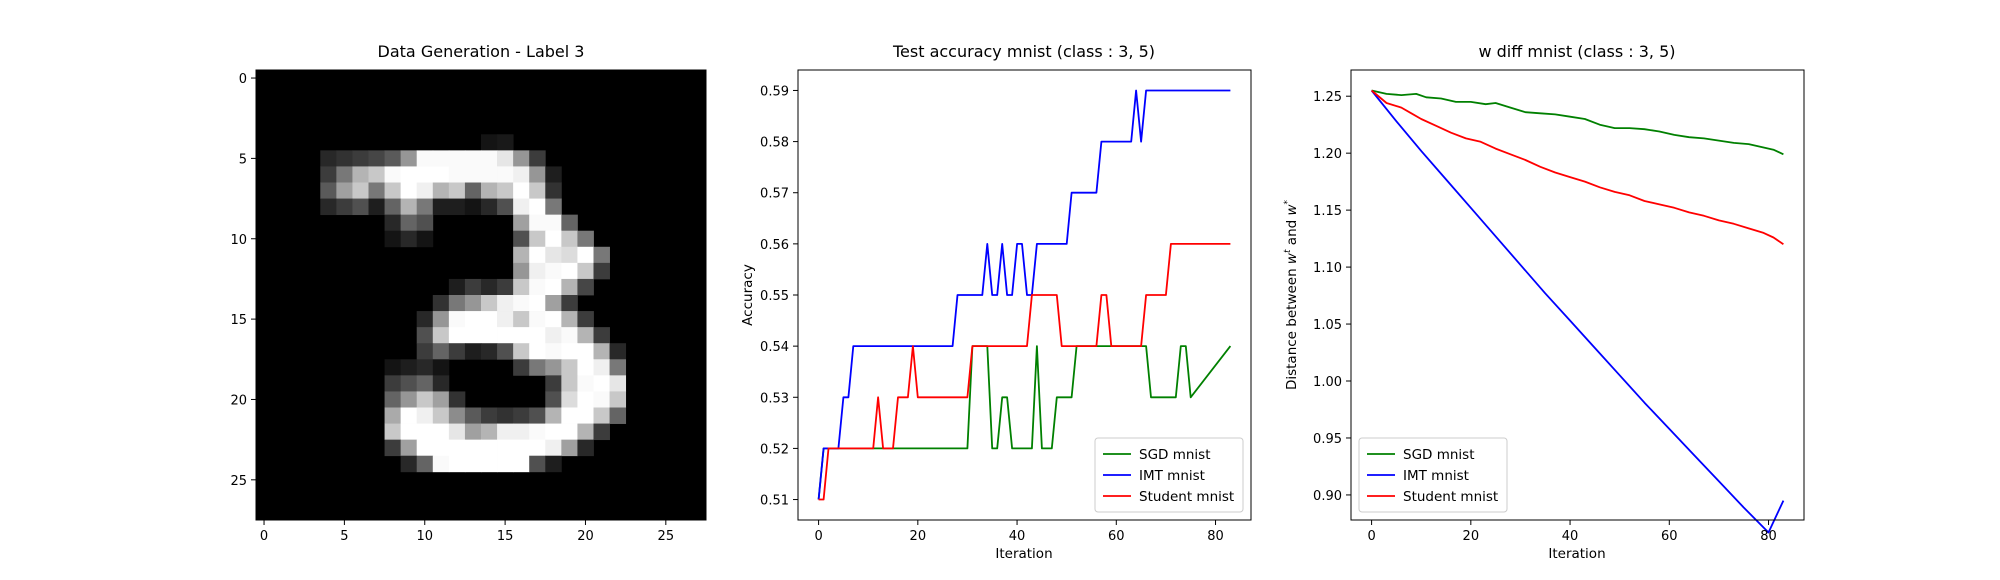  What do you see at coordinates (774, 296) in the screenshot?
I see `y-tick-label: 0.55` at bounding box center [774, 296].